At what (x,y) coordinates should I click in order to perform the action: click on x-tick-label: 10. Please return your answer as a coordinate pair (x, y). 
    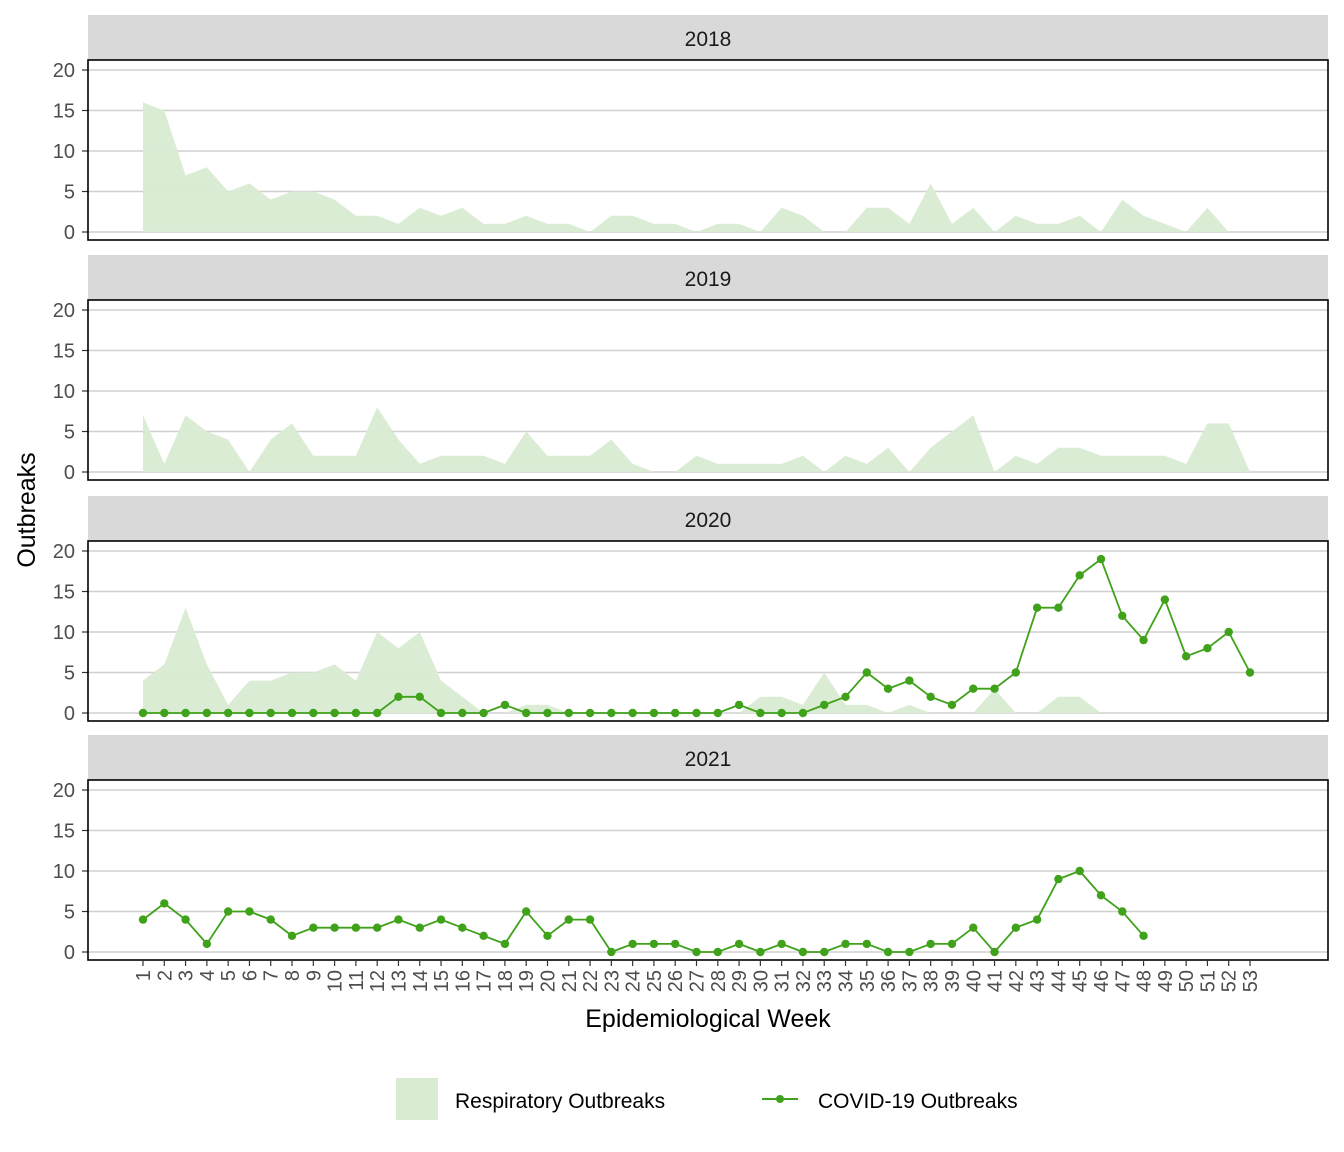
    Looking at the image, I should click on (336, 981).